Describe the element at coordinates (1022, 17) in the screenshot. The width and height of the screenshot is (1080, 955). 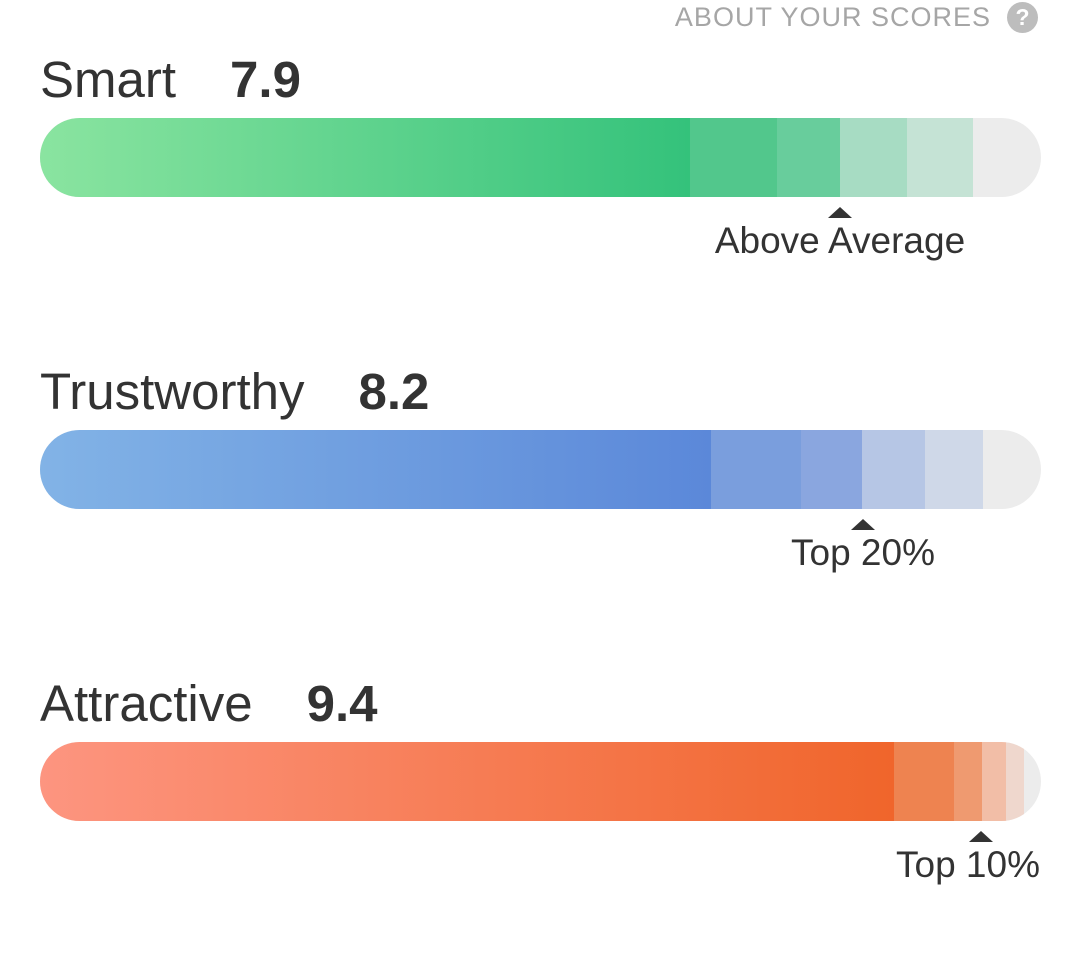
I see `question-mark-circle-icon: ?` at that location.